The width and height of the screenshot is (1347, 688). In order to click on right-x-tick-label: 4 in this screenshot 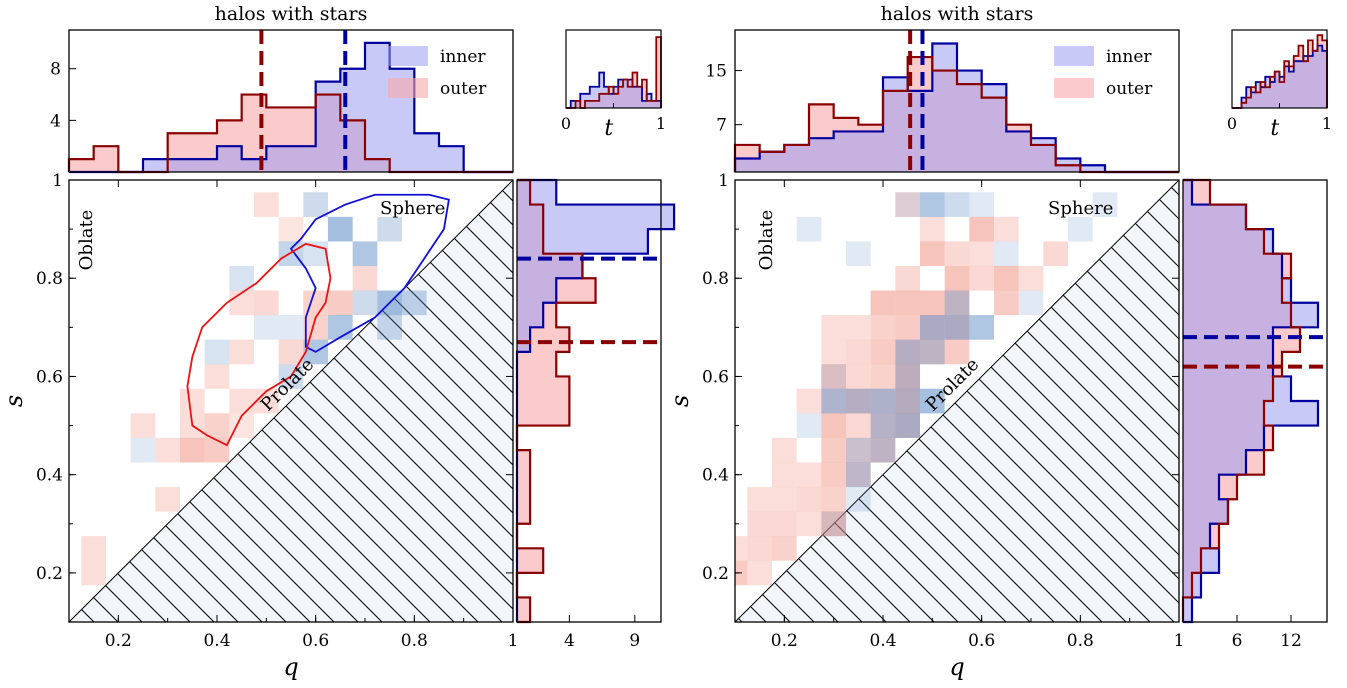, I will do `click(569, 641)`.